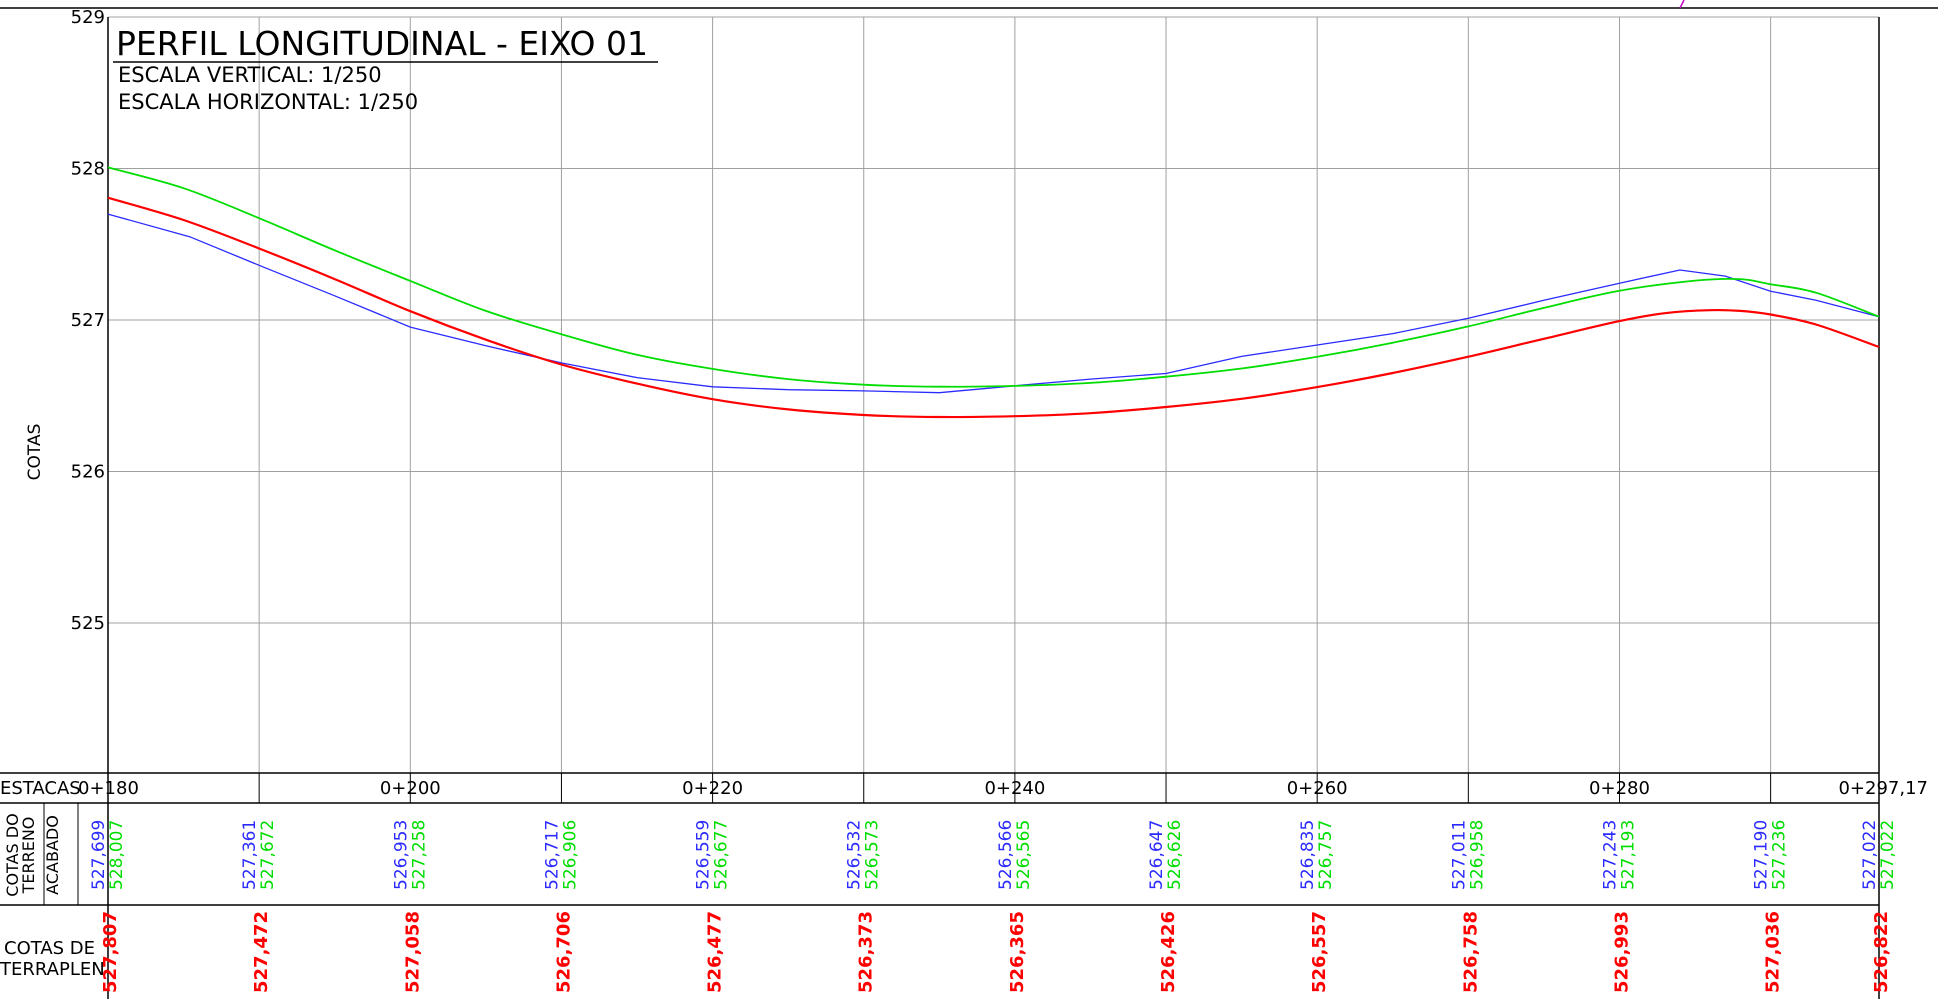 The width and height of the screenshot is (1938, 999). What do you see at coordinates (1308, 855) in the screenshot?
I see `cotas-terreno-label: 526,835` at bounding box center [1308, 855].